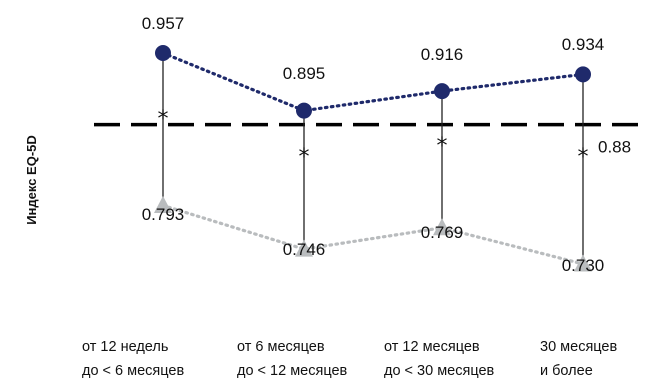 This screenshot has width=652, height=382. I want to click on data-label-top: 0.895, so click(304, 73).